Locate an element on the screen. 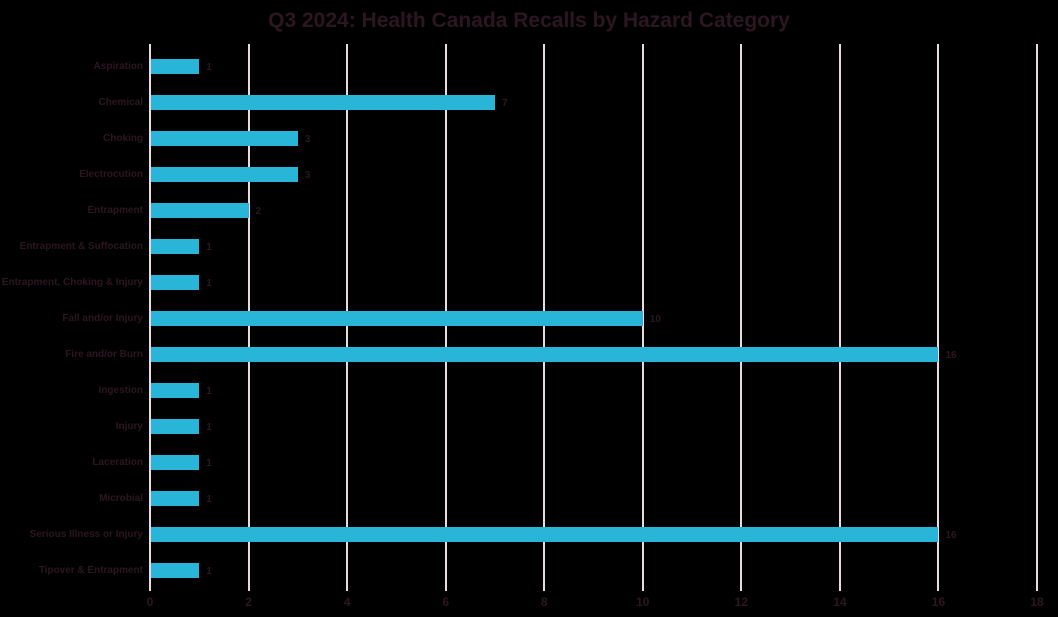  x-tick-label: 16 is located at coordinates (938, 602).